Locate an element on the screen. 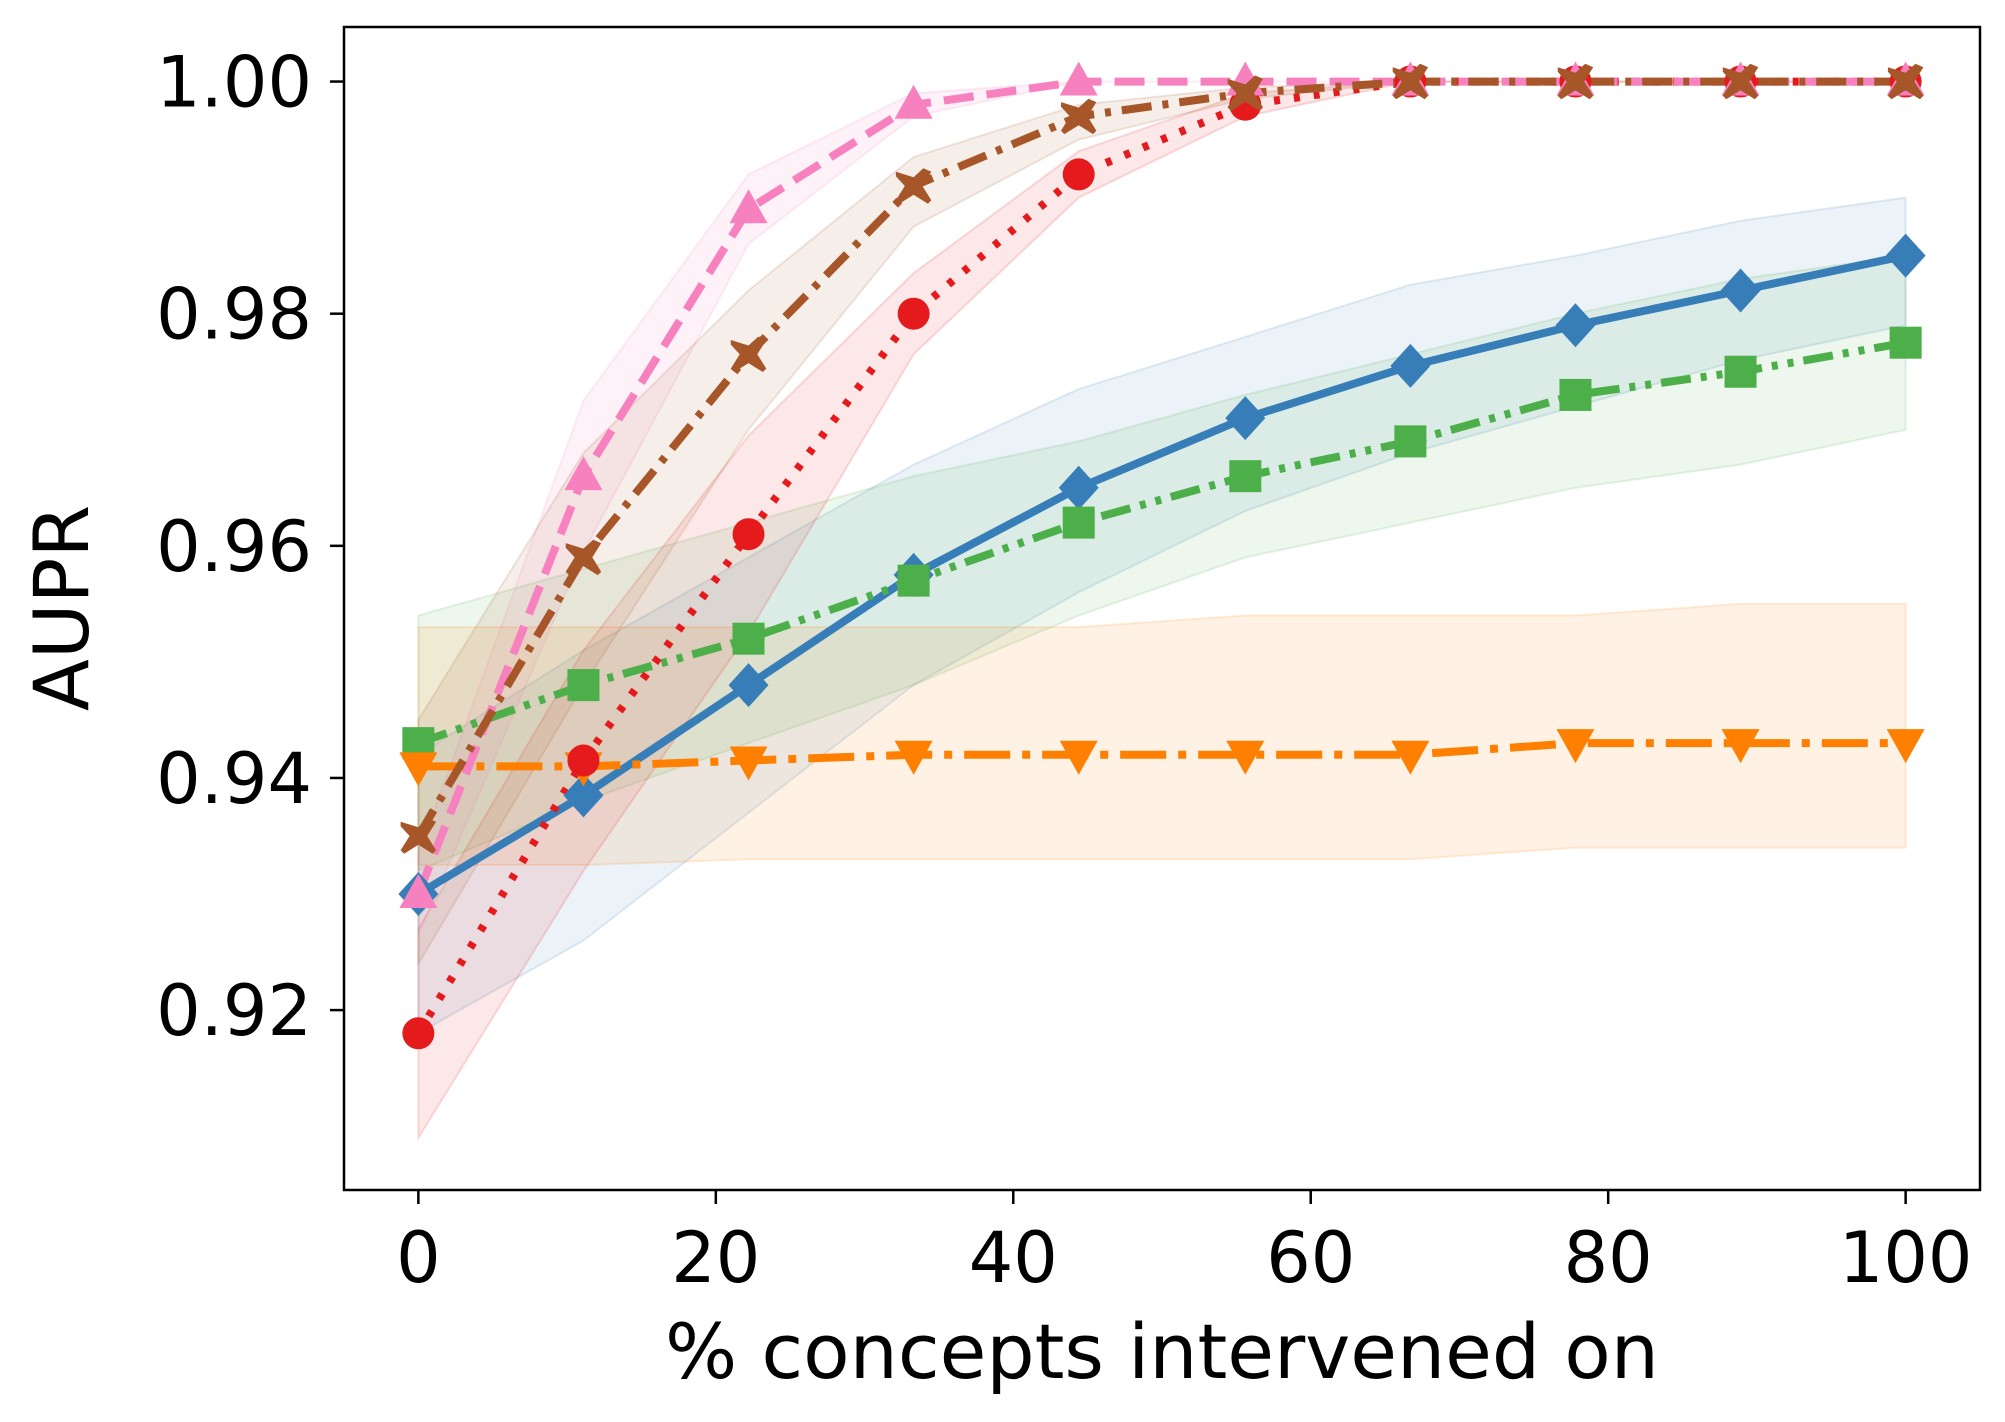  y-tick-label: 1.00 is located at coordinates (234, 83).